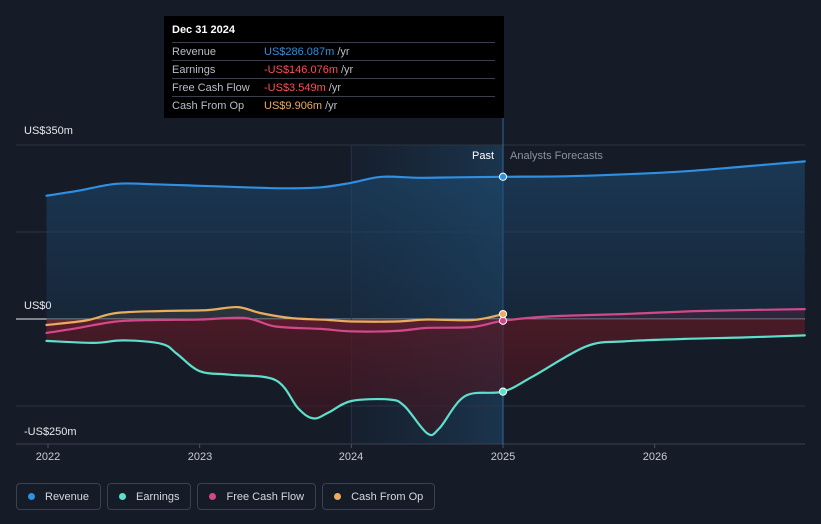 This screenshot has height=524, width=821. I want to click on legend-label: Earnings, so click(158, 496).